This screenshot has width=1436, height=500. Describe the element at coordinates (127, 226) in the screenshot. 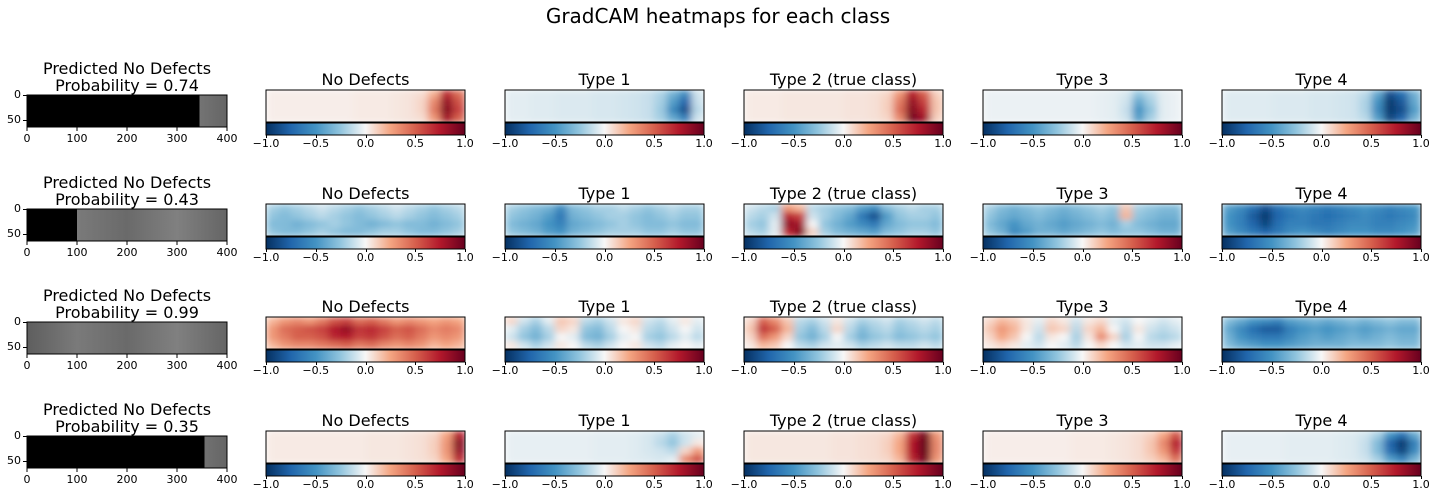

I see `steel-image` at that location.